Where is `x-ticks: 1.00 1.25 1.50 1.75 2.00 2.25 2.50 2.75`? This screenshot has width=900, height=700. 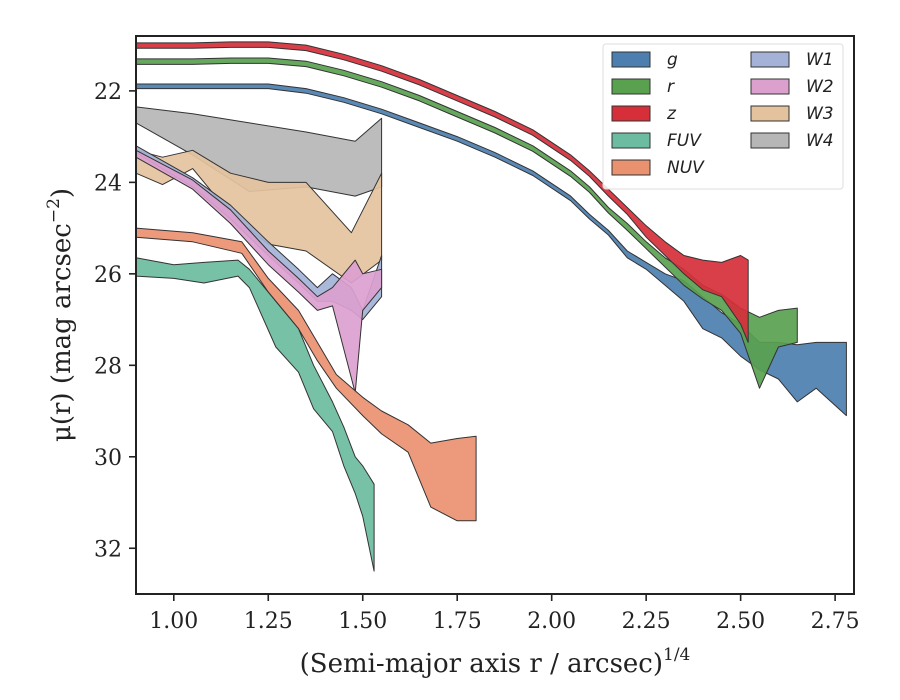 x-ticks: 1.00 1.25 1.50 1.75 2.00 2.25 2.50 2.75 is located at coordinates (504, 614).